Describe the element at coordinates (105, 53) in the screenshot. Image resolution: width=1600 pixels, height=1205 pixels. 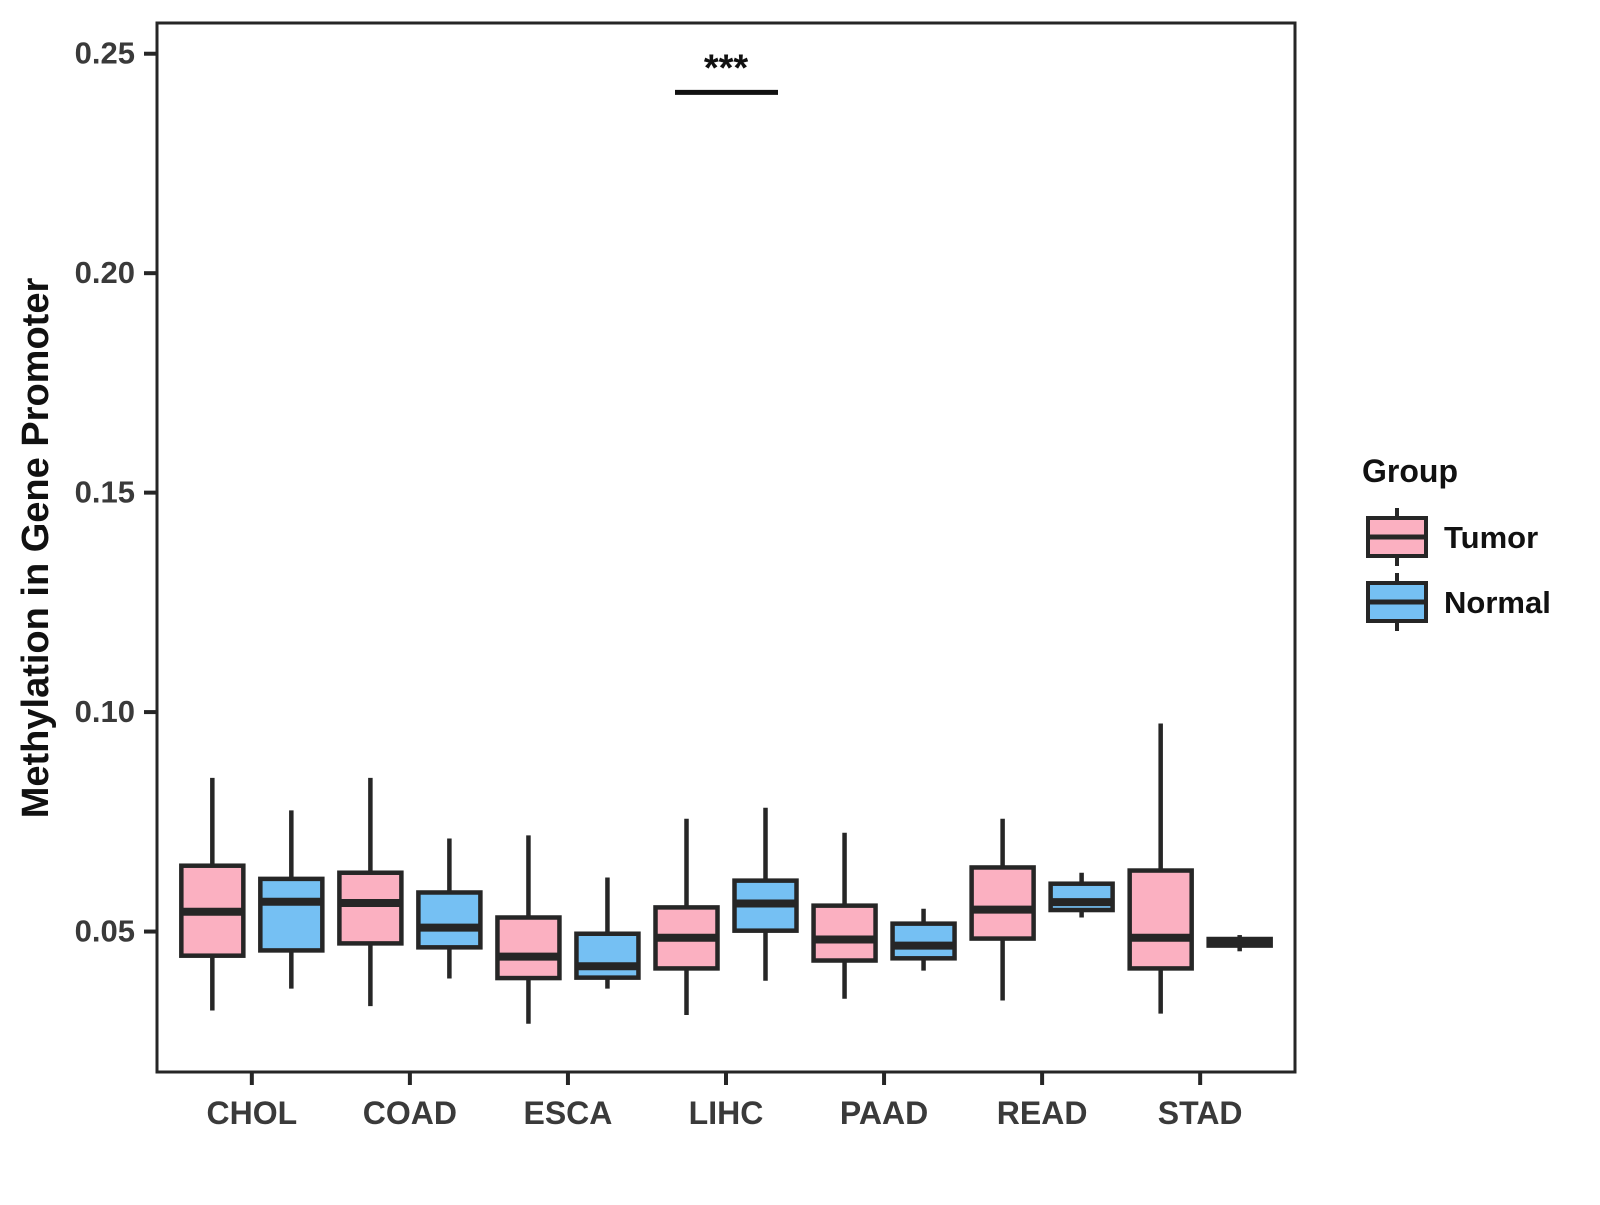
I see `y-tick-label: 0.25` at that location.